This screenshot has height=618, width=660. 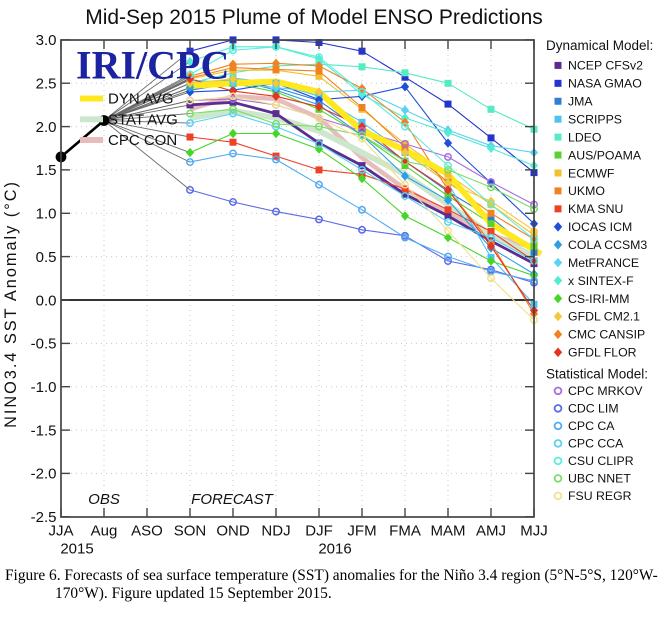 What do you see at coordinates (595, 120) in the screenshot?
I see `svg-text: SCRIPPS` at bounding box center [595, 120].